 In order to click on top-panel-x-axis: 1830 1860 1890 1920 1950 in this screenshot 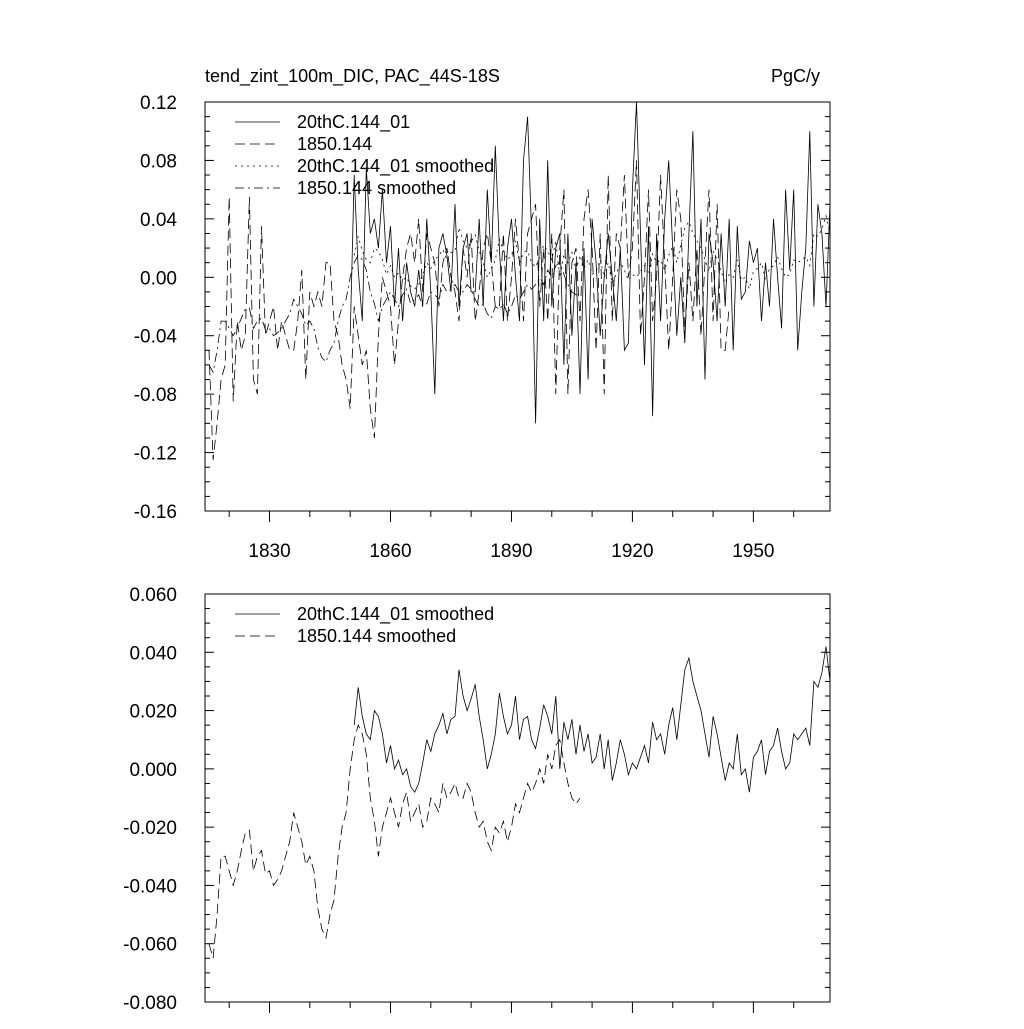, I will do `click(511, 536)`.